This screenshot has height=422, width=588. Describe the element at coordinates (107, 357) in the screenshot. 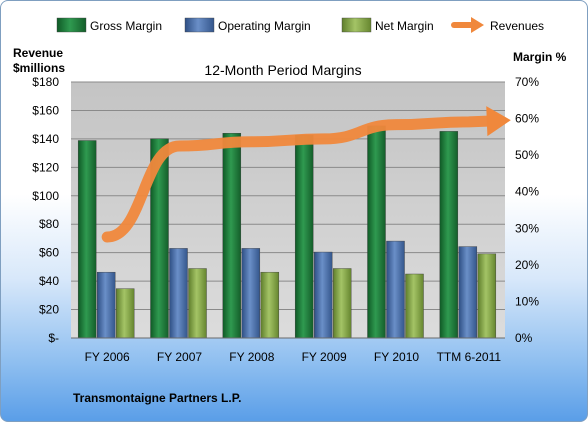

I see `x-tick-label: FY 2006` at that location.